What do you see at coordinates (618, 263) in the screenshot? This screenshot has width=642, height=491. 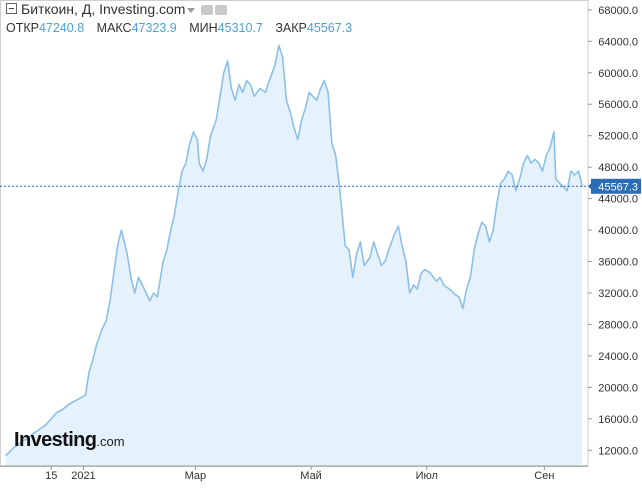 I see `y-tick-label-6: 36000.0` at bounding box center [618, 263].